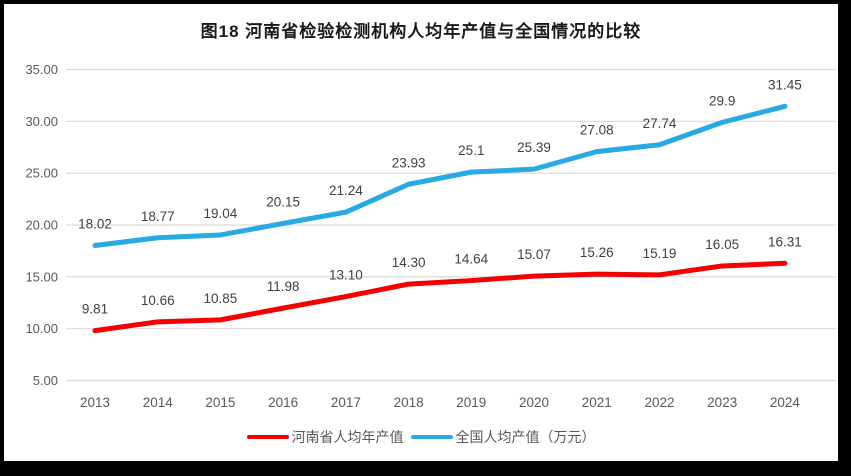  Describe the element at coordinates (346, 402) in the screenshot. I see `svg-text: 2017` at that location.